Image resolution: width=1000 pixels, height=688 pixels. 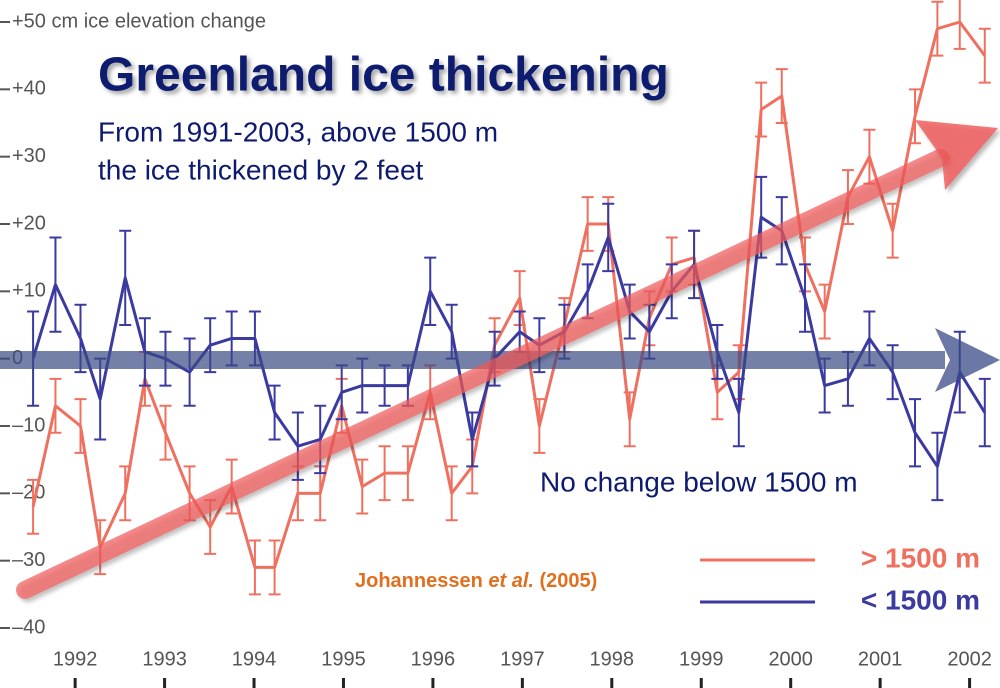 I want to click on legend: > 1500 m < 1500 m, so click(x=840, y=578).